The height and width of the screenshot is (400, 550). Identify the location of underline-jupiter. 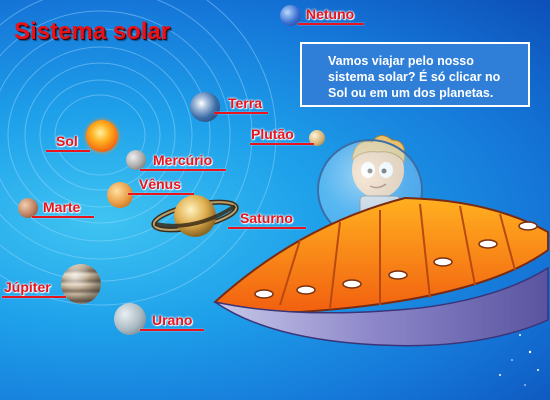
(34, 297).